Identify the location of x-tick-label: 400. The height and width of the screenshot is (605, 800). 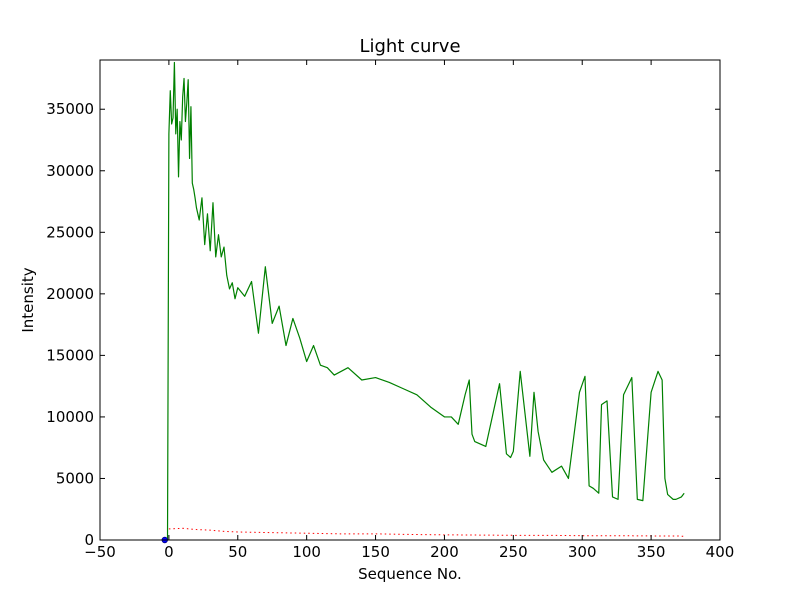
(720, 552).